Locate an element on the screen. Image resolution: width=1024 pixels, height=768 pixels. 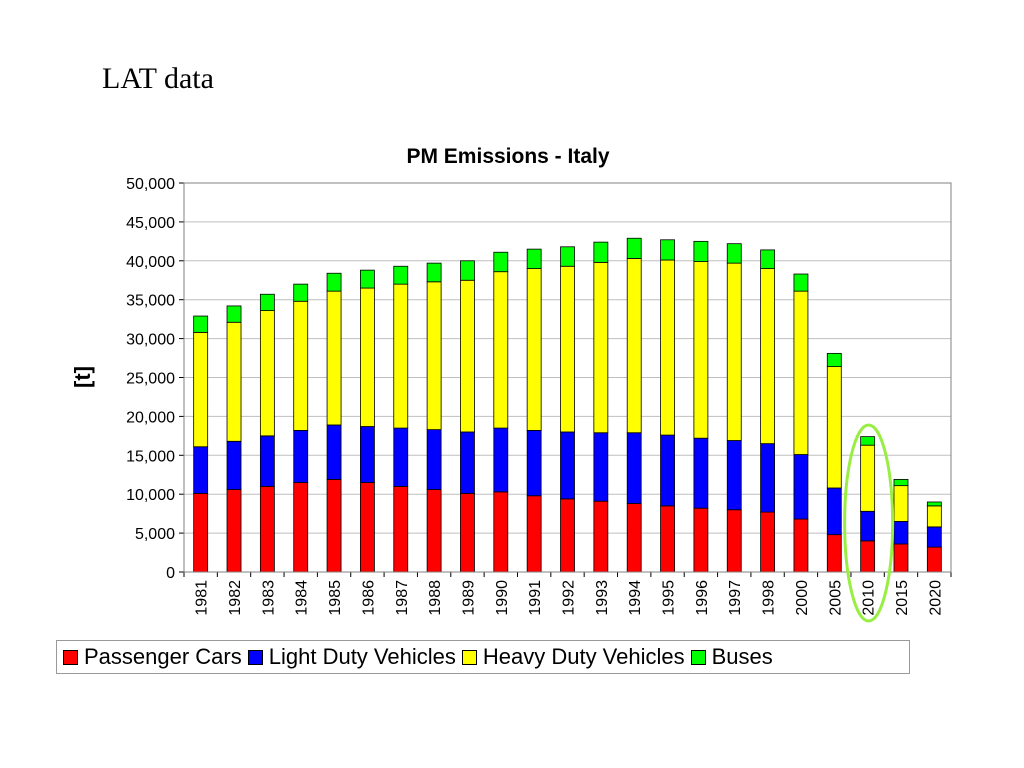
bar-light-duty-vehicles-1988 is located at coordinates (434, 459).